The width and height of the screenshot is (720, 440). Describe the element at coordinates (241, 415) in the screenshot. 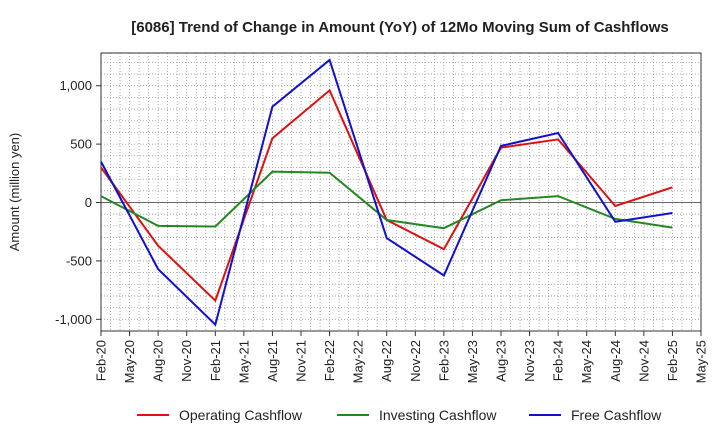

I see `legend-label-operating-cashflow: Operating Cashflow` at that location.